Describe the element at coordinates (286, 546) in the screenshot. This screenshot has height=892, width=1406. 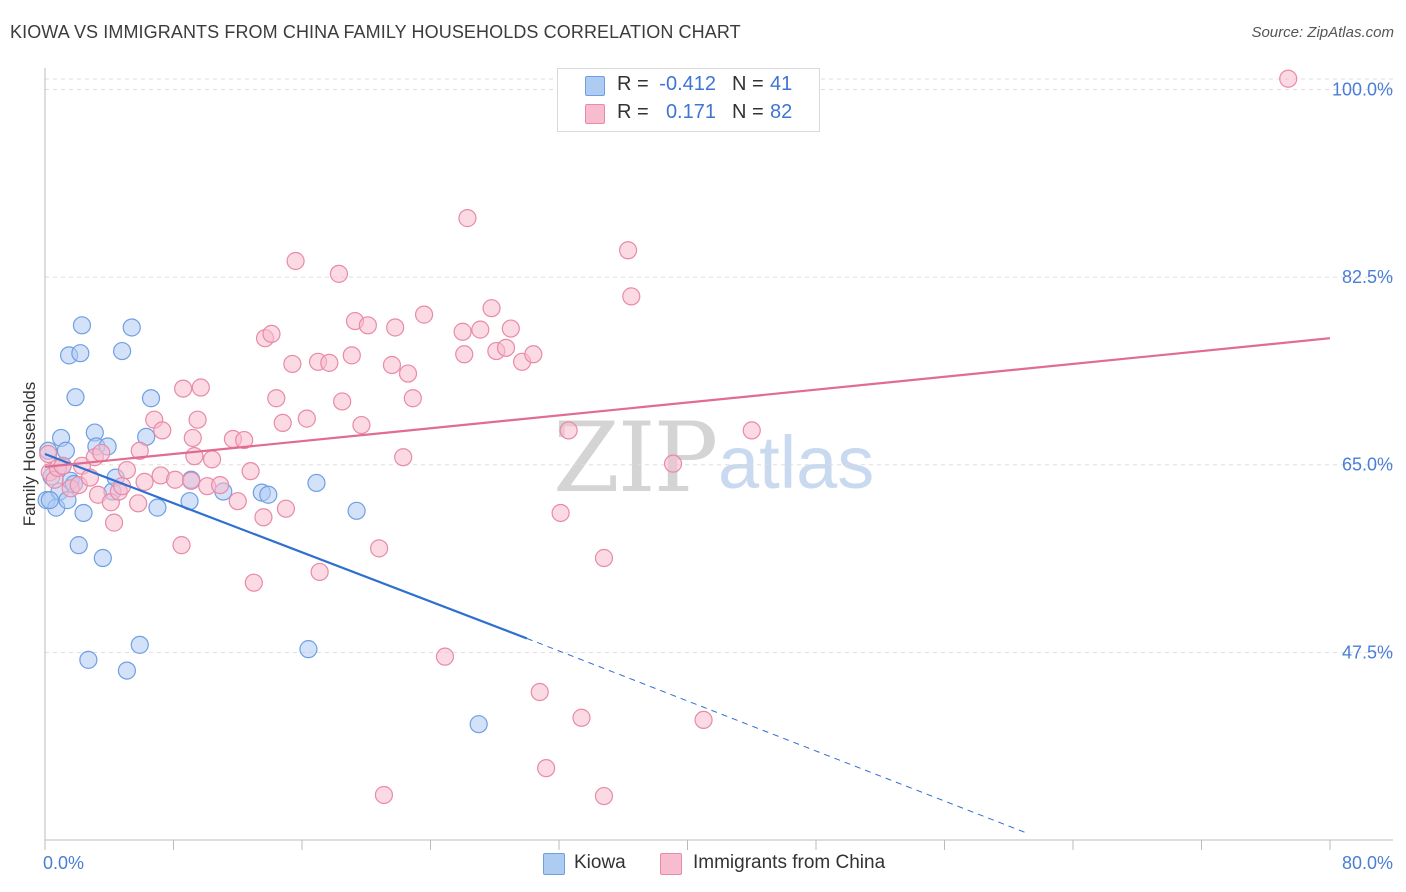
I see `kiowa-trend-line` at that location.